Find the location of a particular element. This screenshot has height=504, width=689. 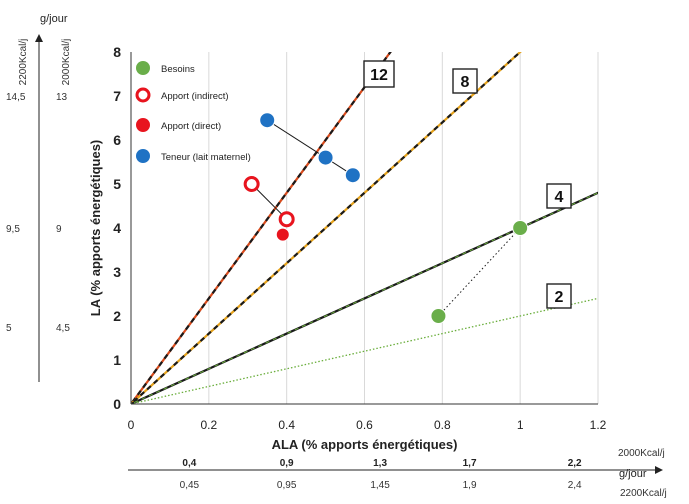

bottom-scale-row1-value: 0,4 is located at coordinates (189, 463).